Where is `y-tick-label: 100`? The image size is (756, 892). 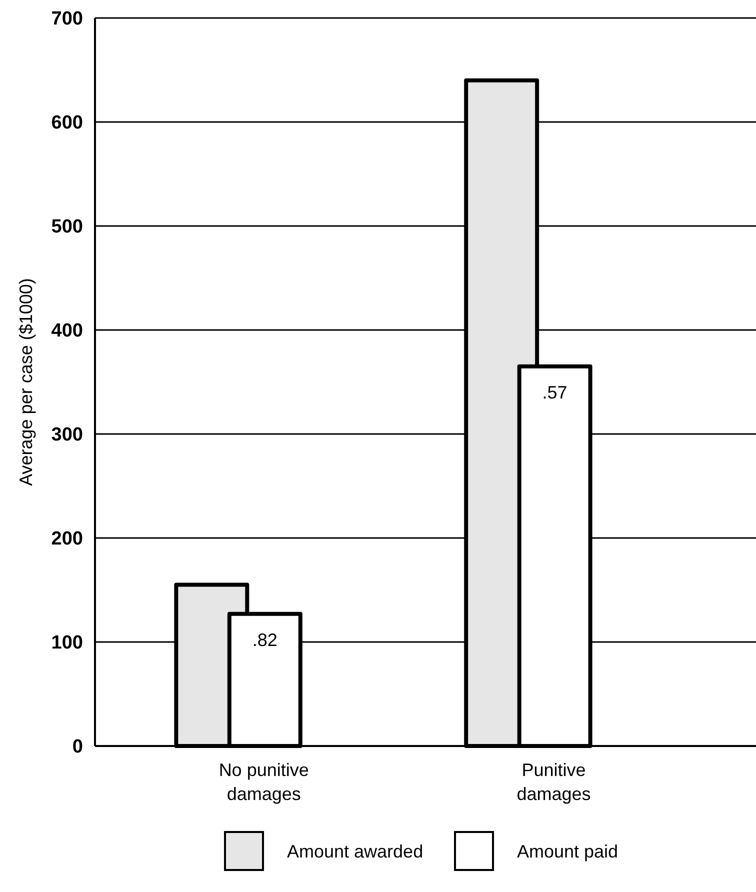 y-tick-label: 100 is located at coordinates (67, 643).